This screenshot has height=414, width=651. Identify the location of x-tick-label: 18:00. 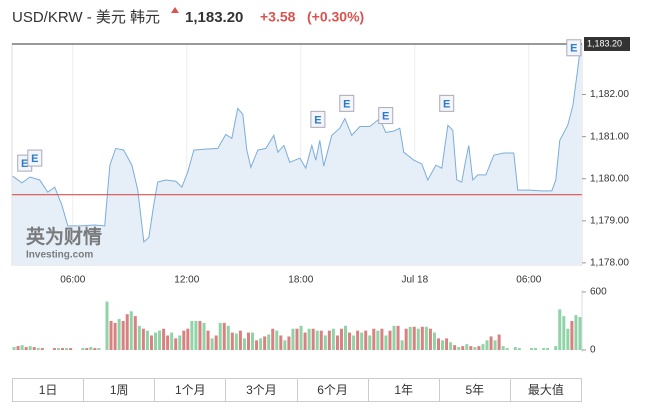
(300, 280).